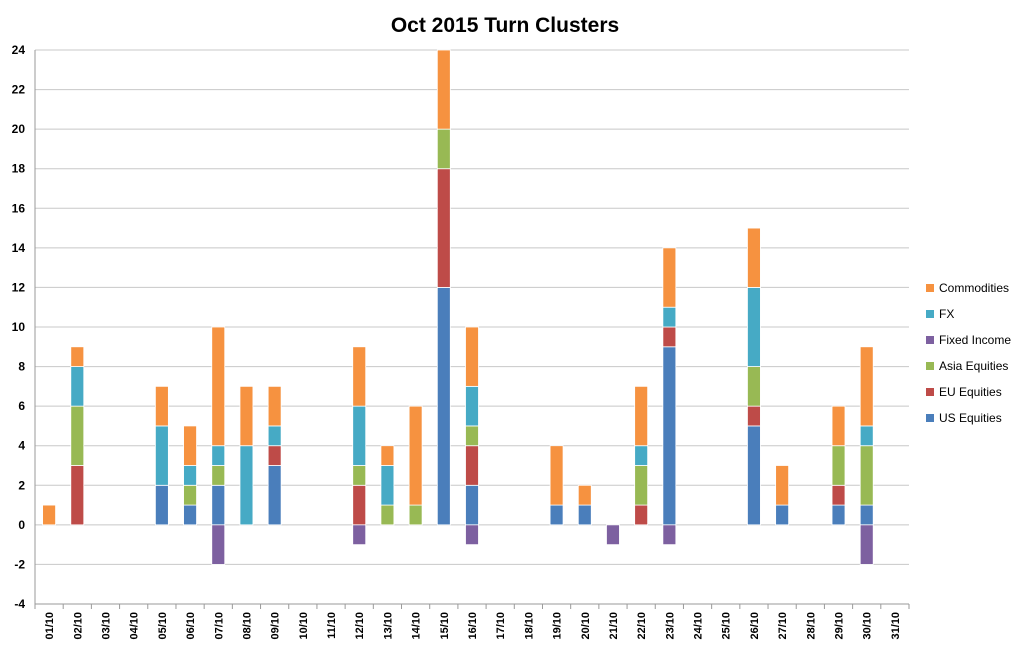 The image size is (1024, 652). What do you see at coordinates (529, 626) in the screenshot?
I see `x-tick-label: 18/10` at bounding box center [529, 626].